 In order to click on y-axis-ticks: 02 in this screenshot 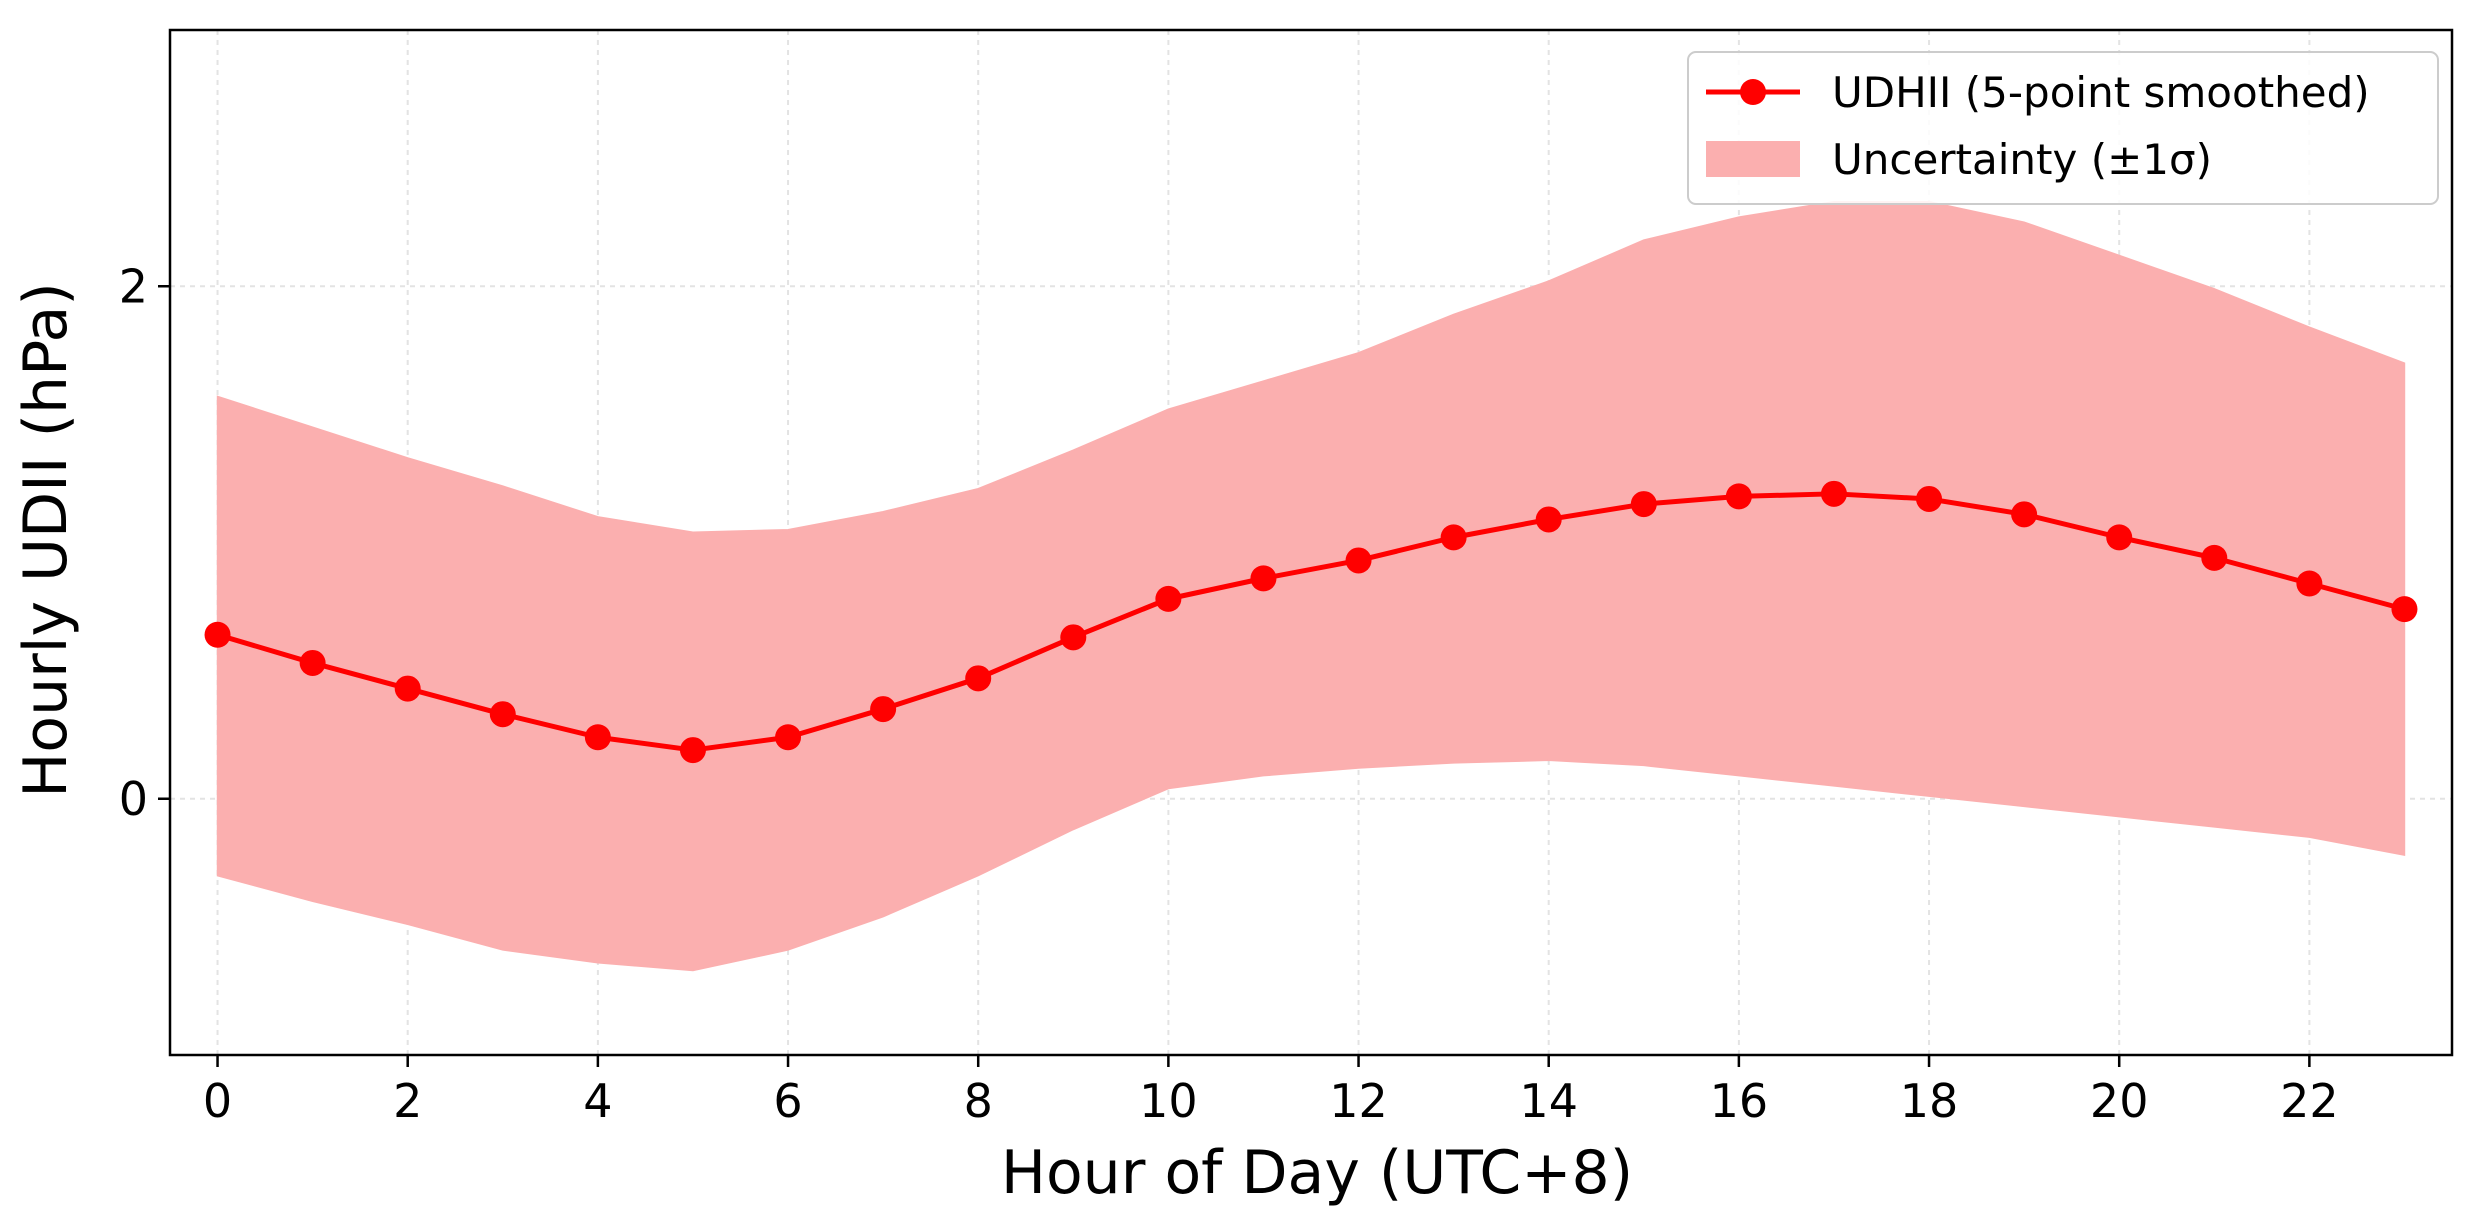, I will do `click(144, 542)`.